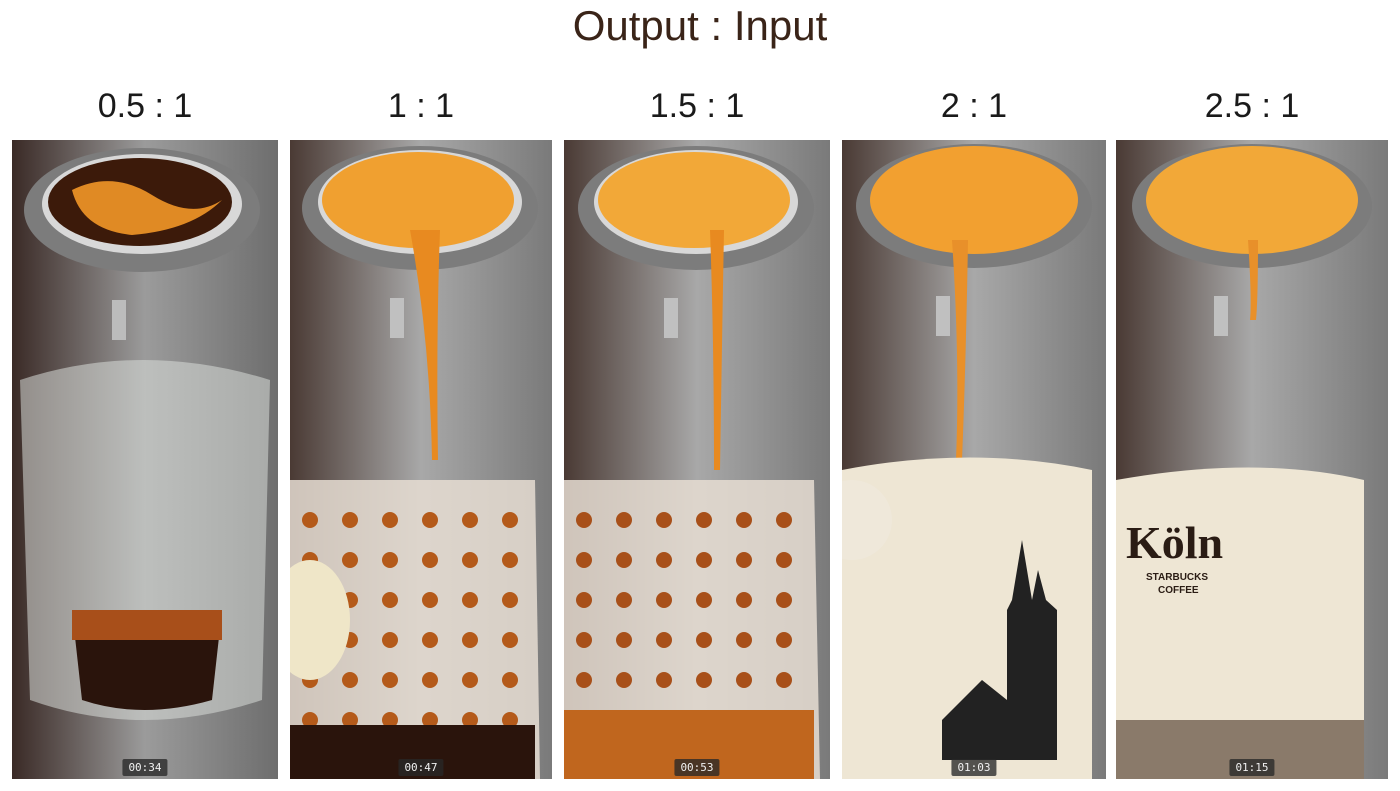 Image resolution: width=1400 pixels, height=791 pixels. What do you see at coordinates (1252, 106) in the screenshot?
I see `ratio-label-5: 2.5 : 1` at bounding box center [1252, 106].